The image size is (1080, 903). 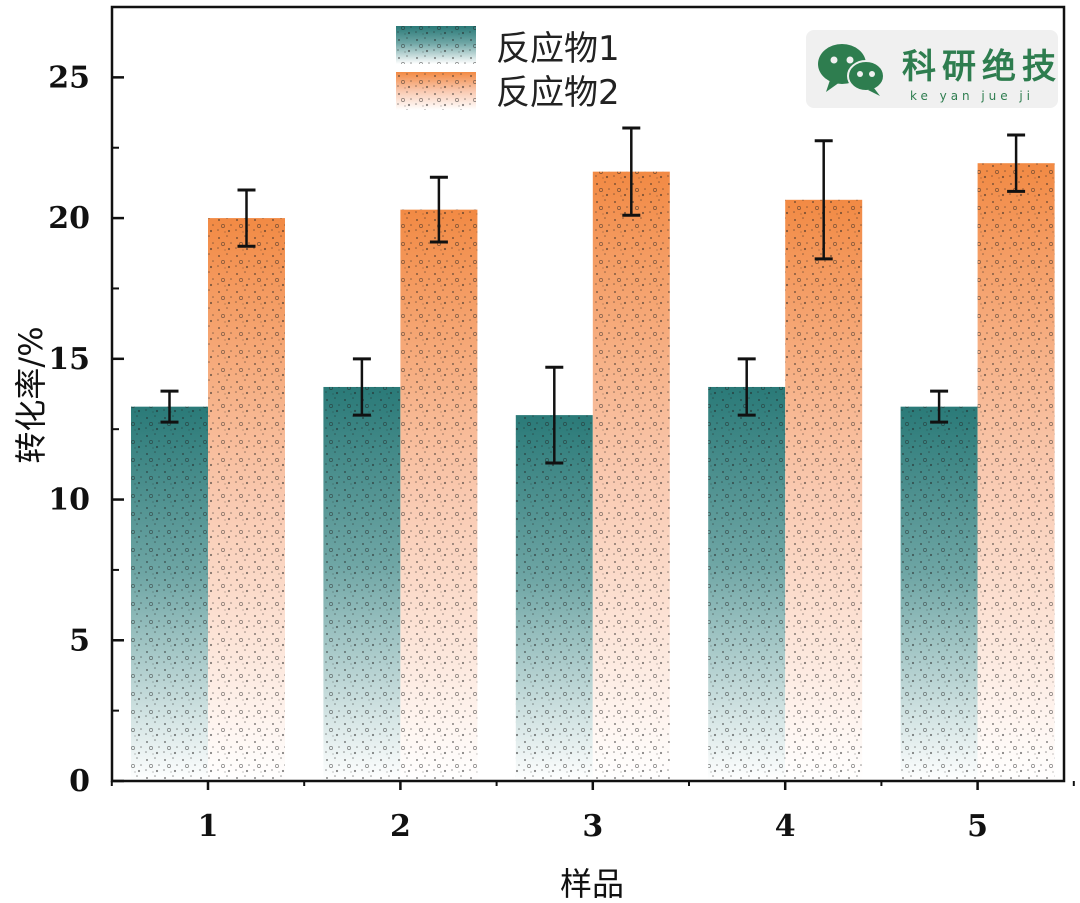 I want to click on legend-label-s1: 反应物2, so click(x=558, y=93).